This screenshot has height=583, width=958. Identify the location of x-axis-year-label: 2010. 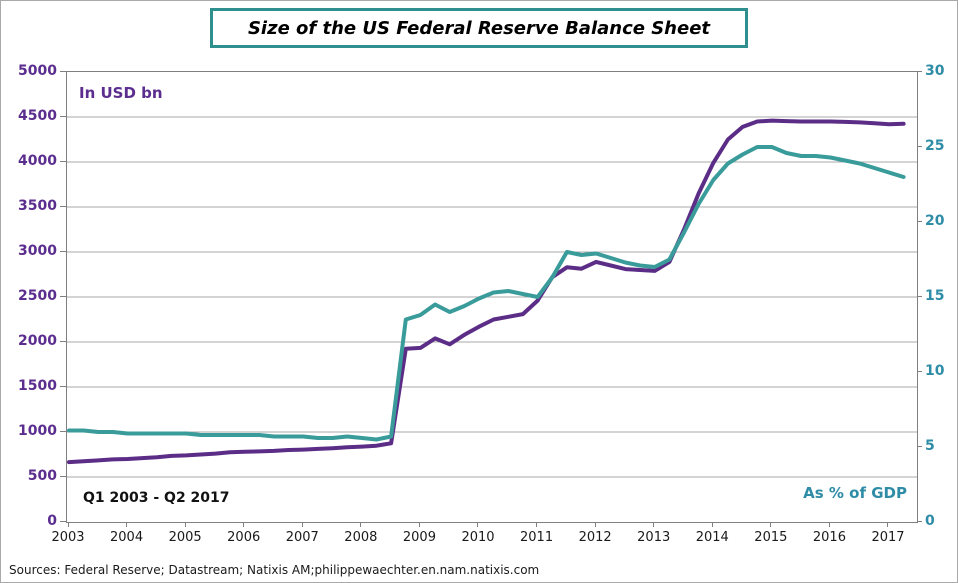
(478, 537).